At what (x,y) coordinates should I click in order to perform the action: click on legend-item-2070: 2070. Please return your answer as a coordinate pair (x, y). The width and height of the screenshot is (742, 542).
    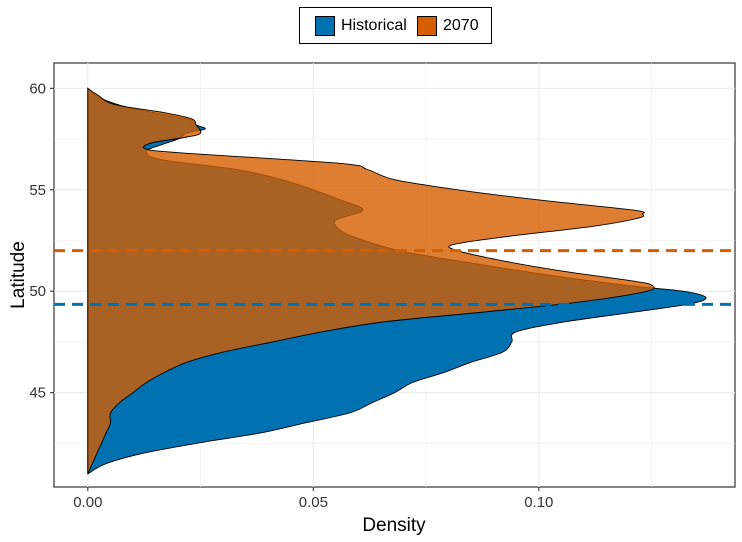
    Looking at the image, I should click on (448, 26).